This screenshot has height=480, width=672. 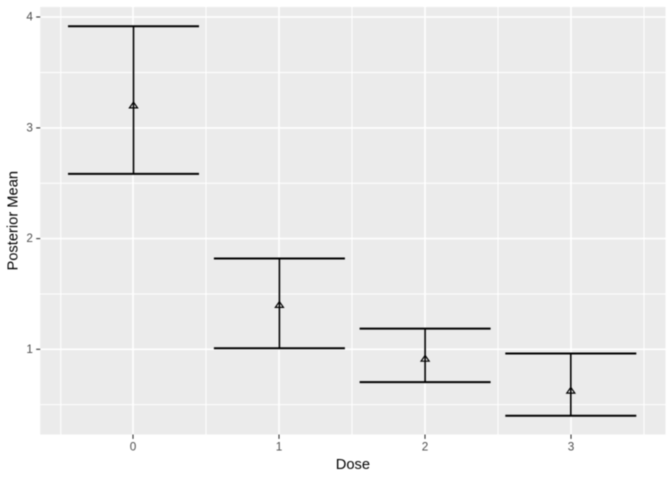 What do you see at coordinates (29, 17) in the screenshot?
I see `svg-text: 4` at bounding box center [29, 17].